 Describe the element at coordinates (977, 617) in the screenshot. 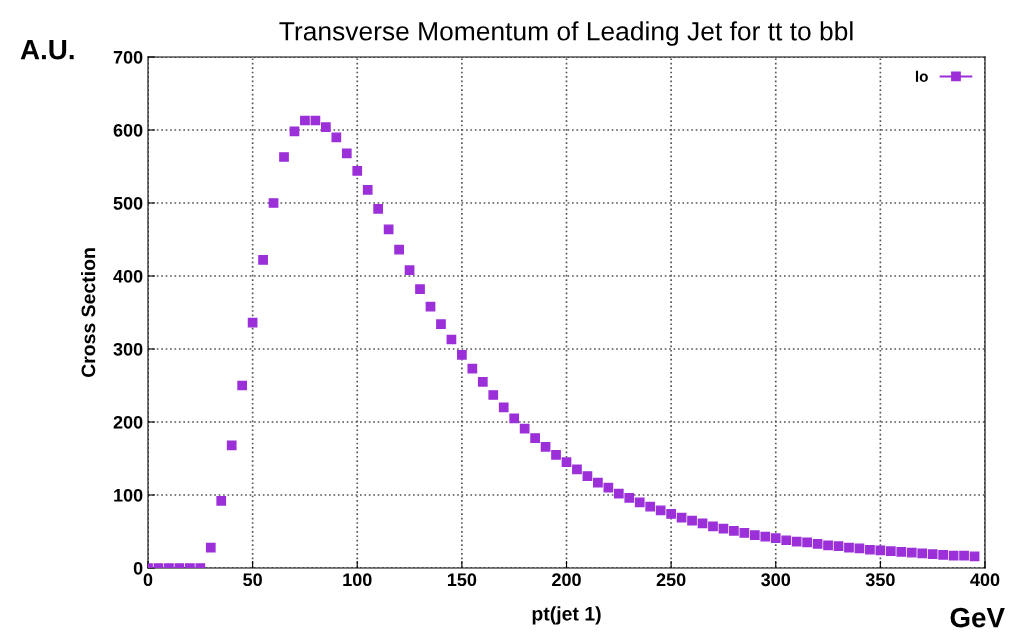

I see `text: GeV` at that location.